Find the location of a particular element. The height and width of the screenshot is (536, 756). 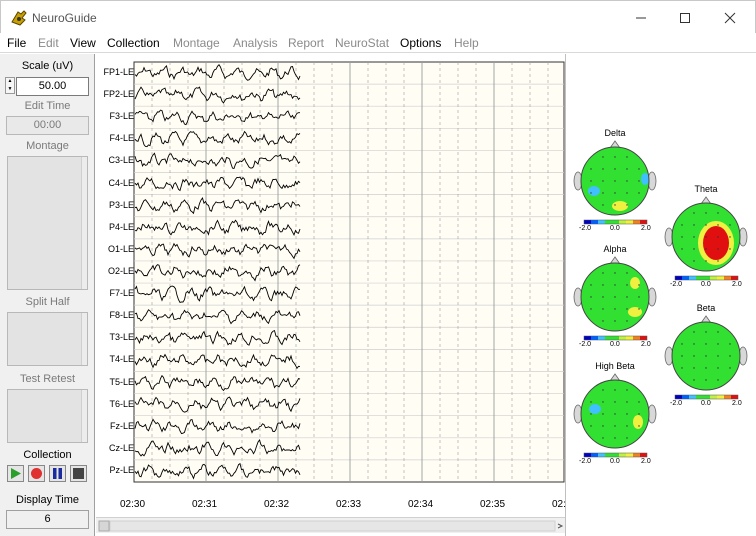

topo-map-title: High Beta is located at coordinates (615, 366).